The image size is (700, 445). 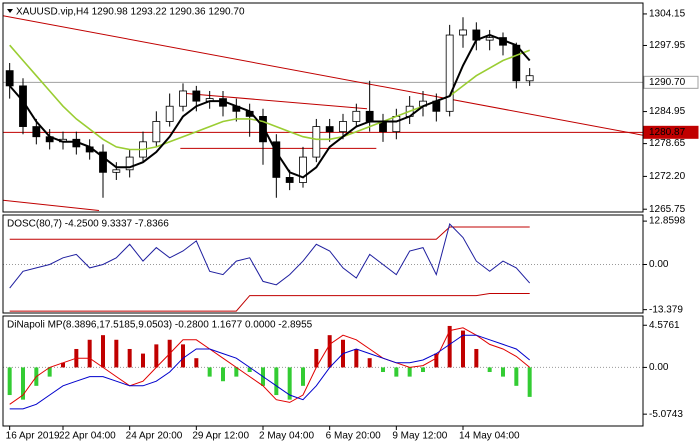 I want to click on price-label: 1290.70, so click(x=667, y=82).